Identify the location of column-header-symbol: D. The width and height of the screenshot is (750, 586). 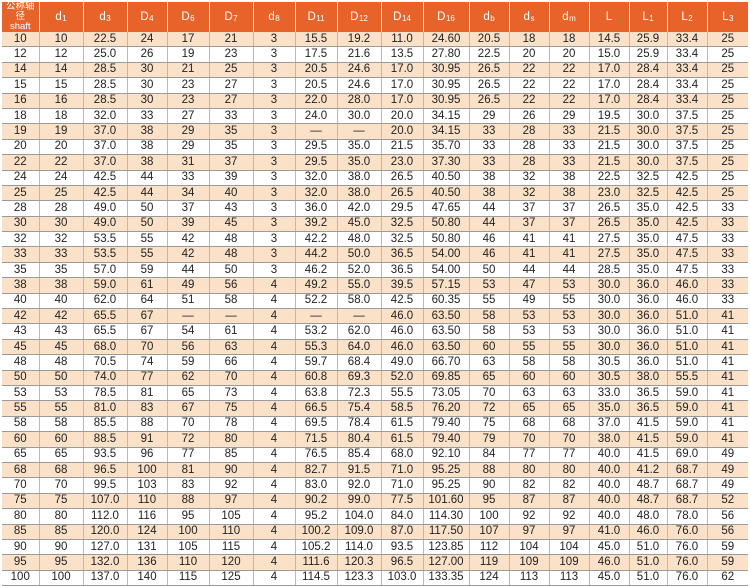
(228, 17).